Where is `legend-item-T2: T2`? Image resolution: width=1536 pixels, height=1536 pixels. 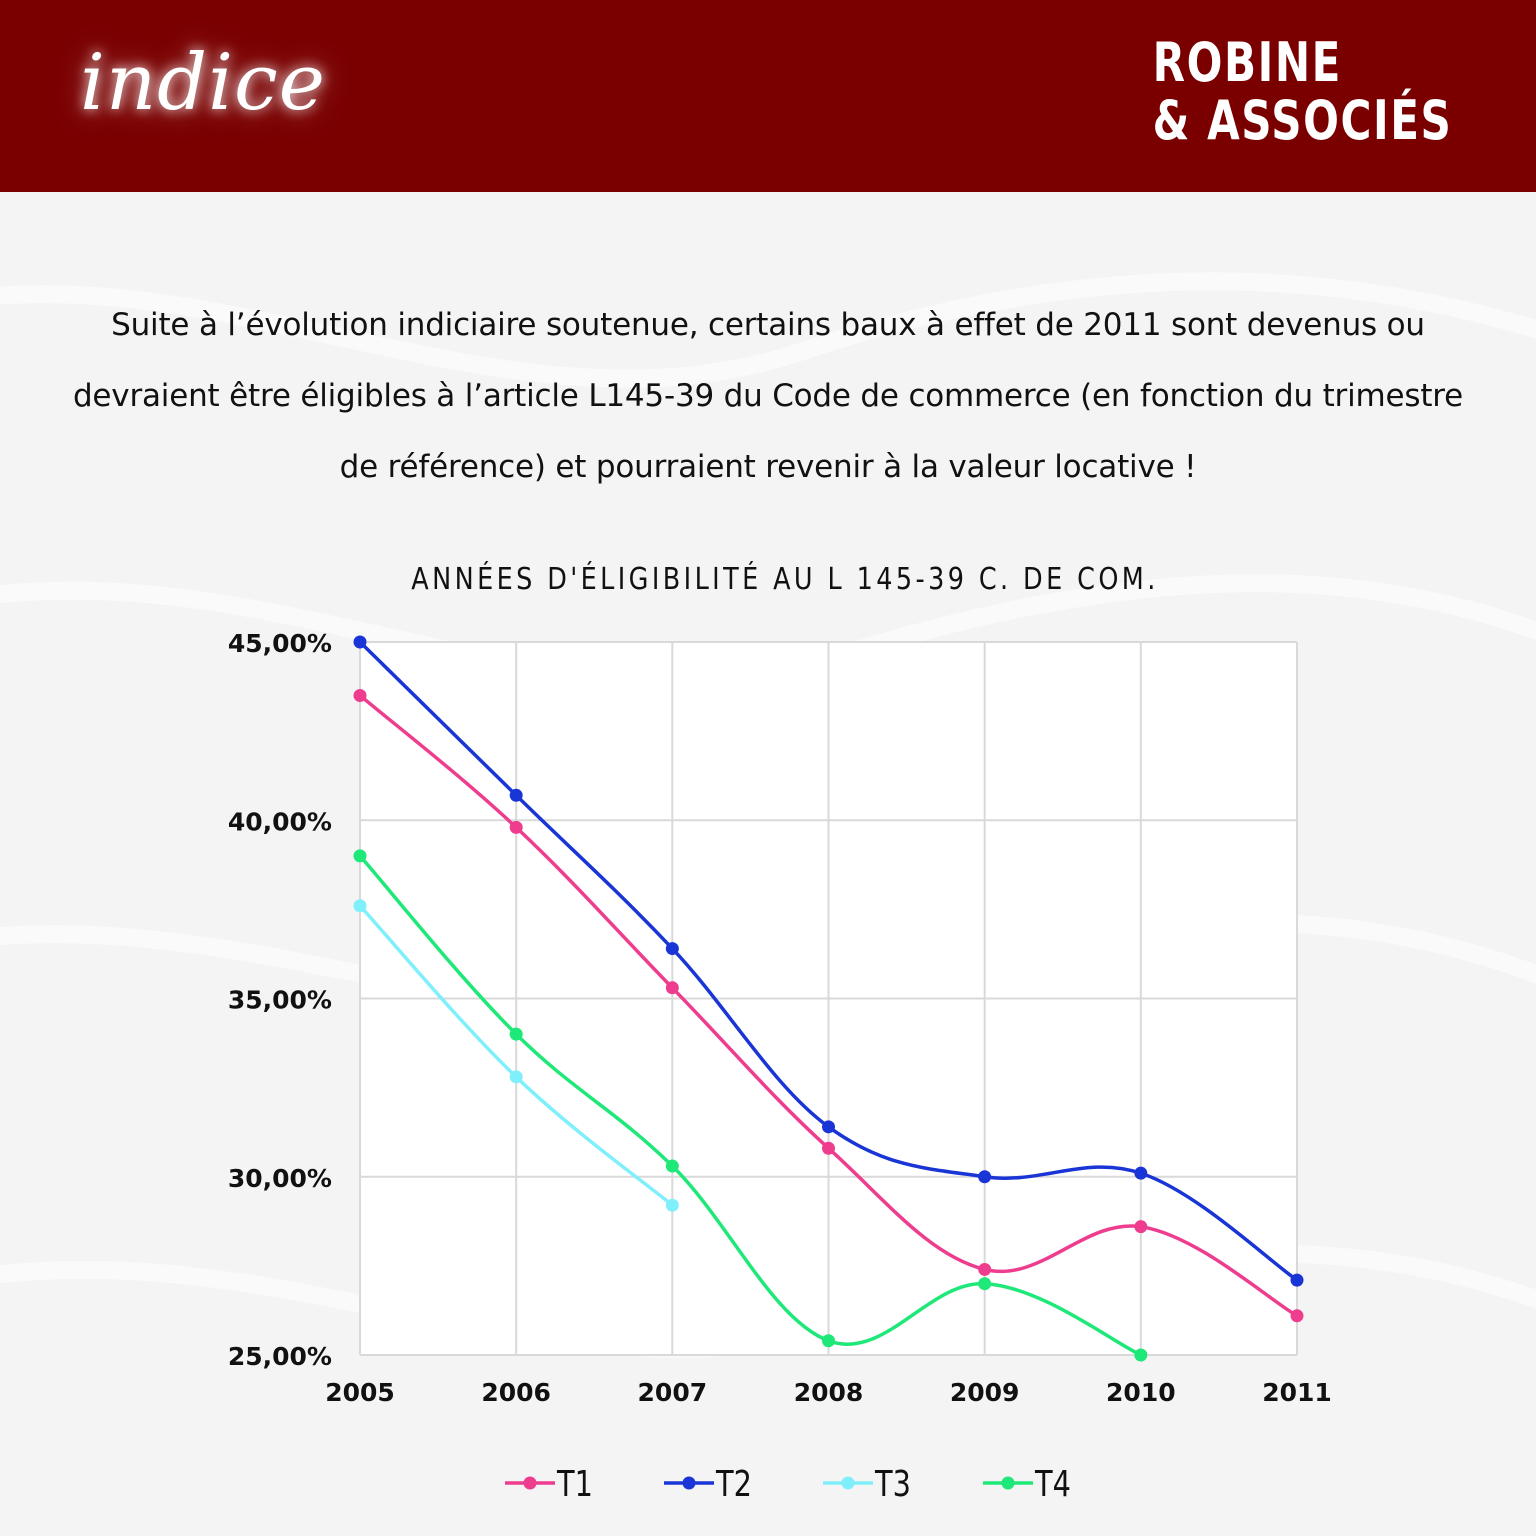 legend-item-T2: T2 is located at coordinates (708, 1484).